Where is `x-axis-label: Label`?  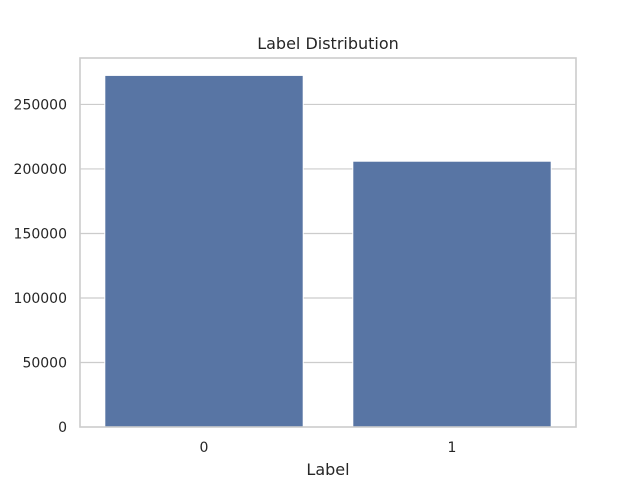 x-axis-label: Label is located at coordinates (327, 469).